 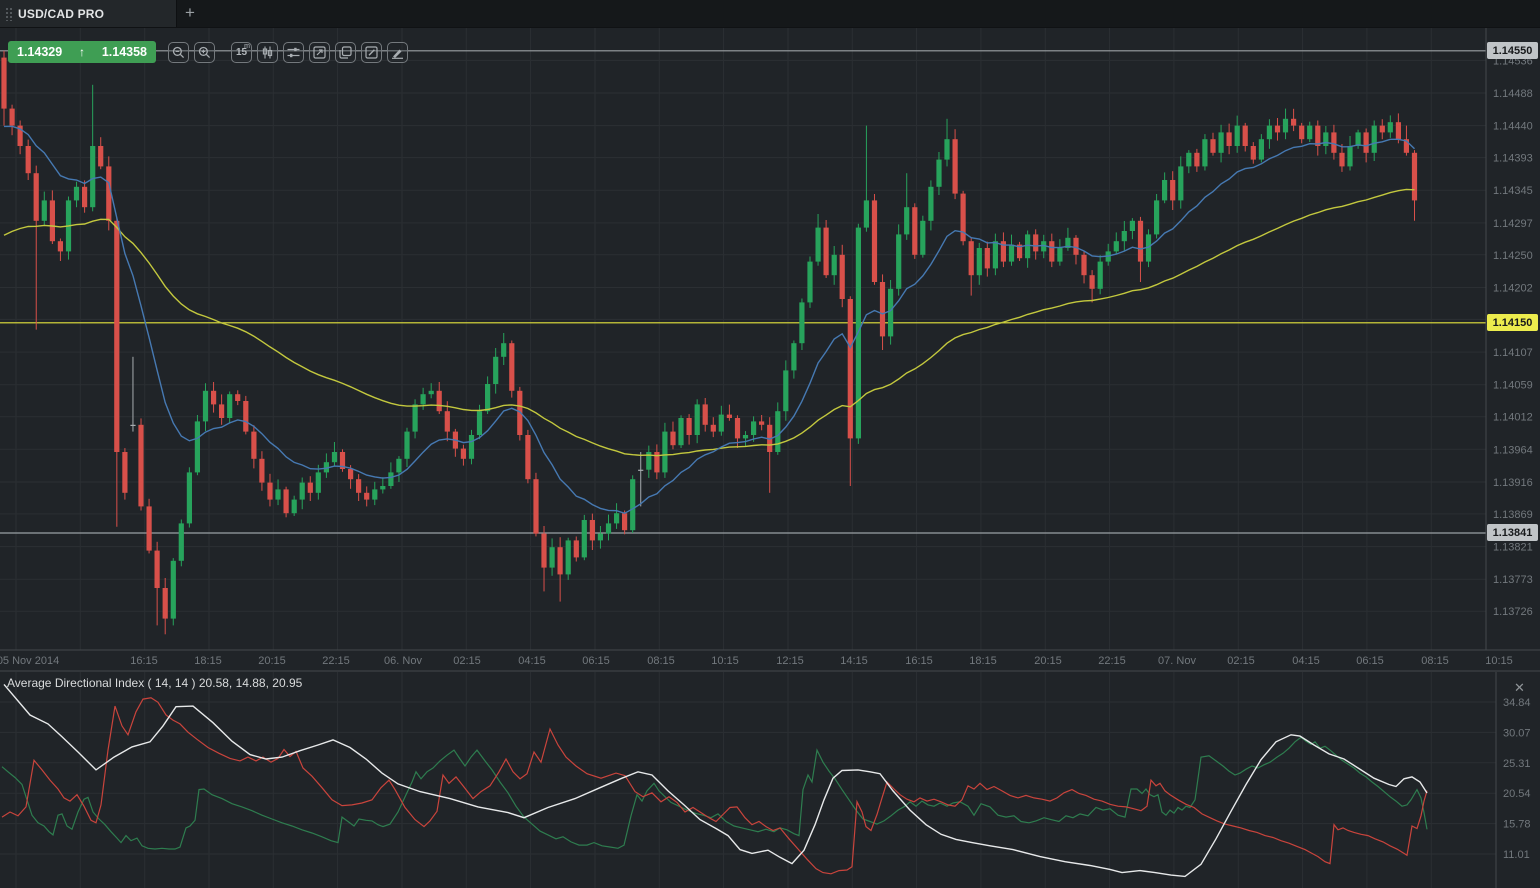 I want to click on zoom-in-icon, so click(x=204, y=52).